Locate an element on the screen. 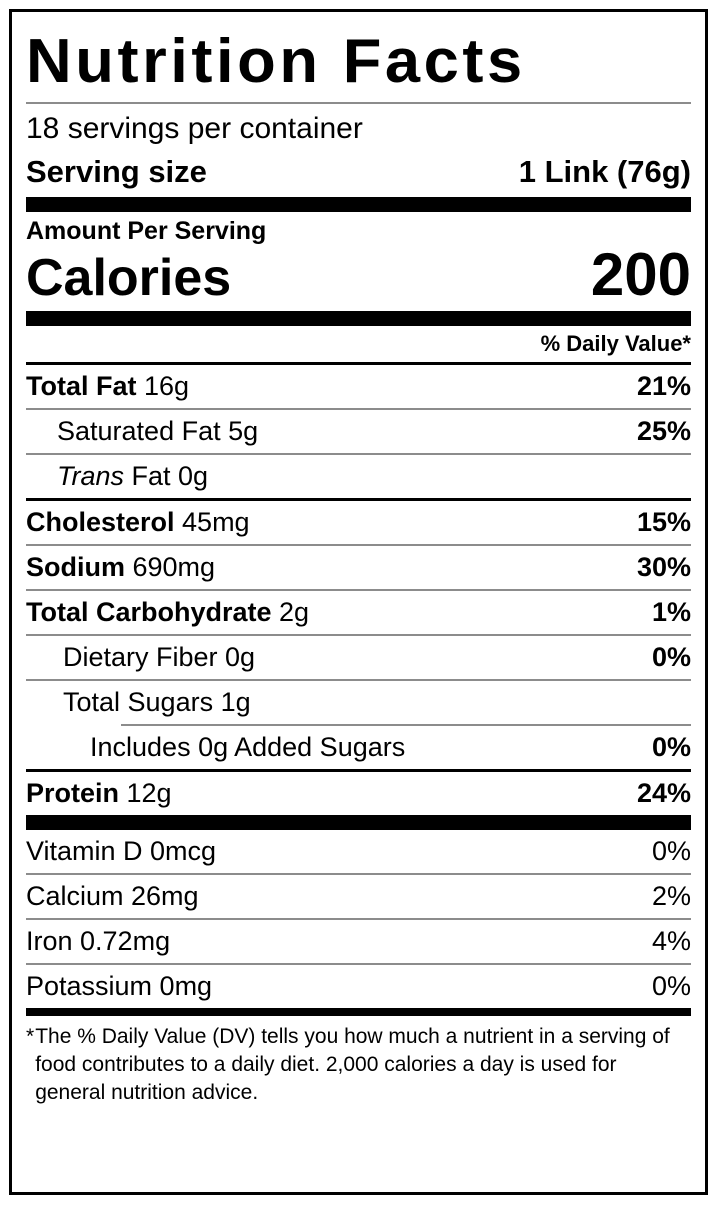  nutrient-name-sodium: Sodium 690mg is located at coordinates (120, 567).